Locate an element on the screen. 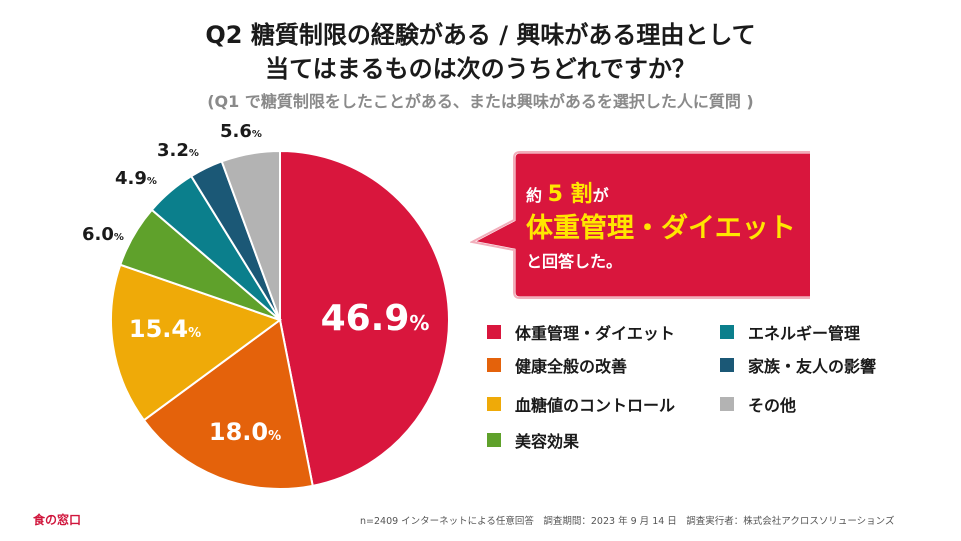 The height and width of the screenshot is (541, 961). legend-label: エネルギー管理 is located at coordinates (804, 333).